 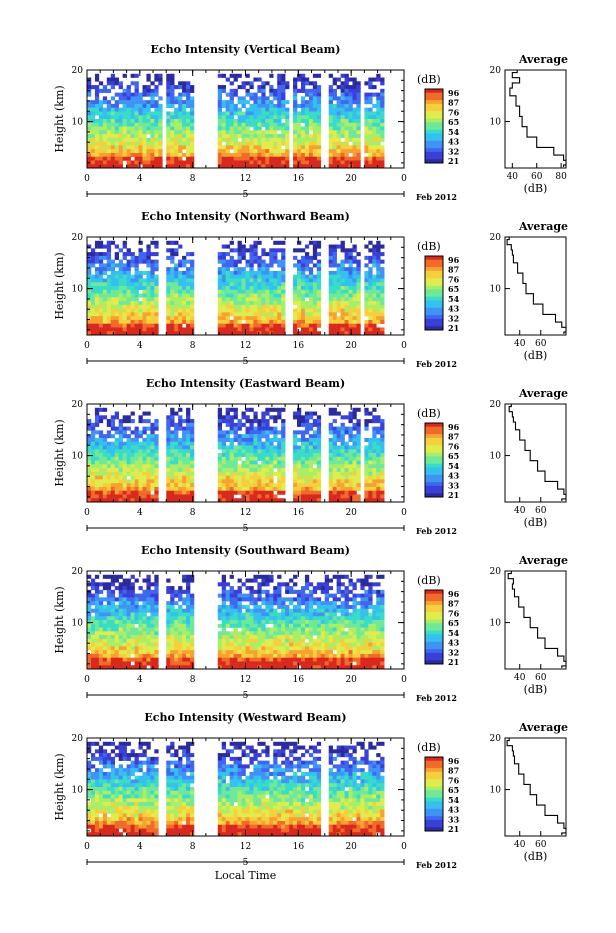 I want to click on average-frame, so click(x=535, y=286).